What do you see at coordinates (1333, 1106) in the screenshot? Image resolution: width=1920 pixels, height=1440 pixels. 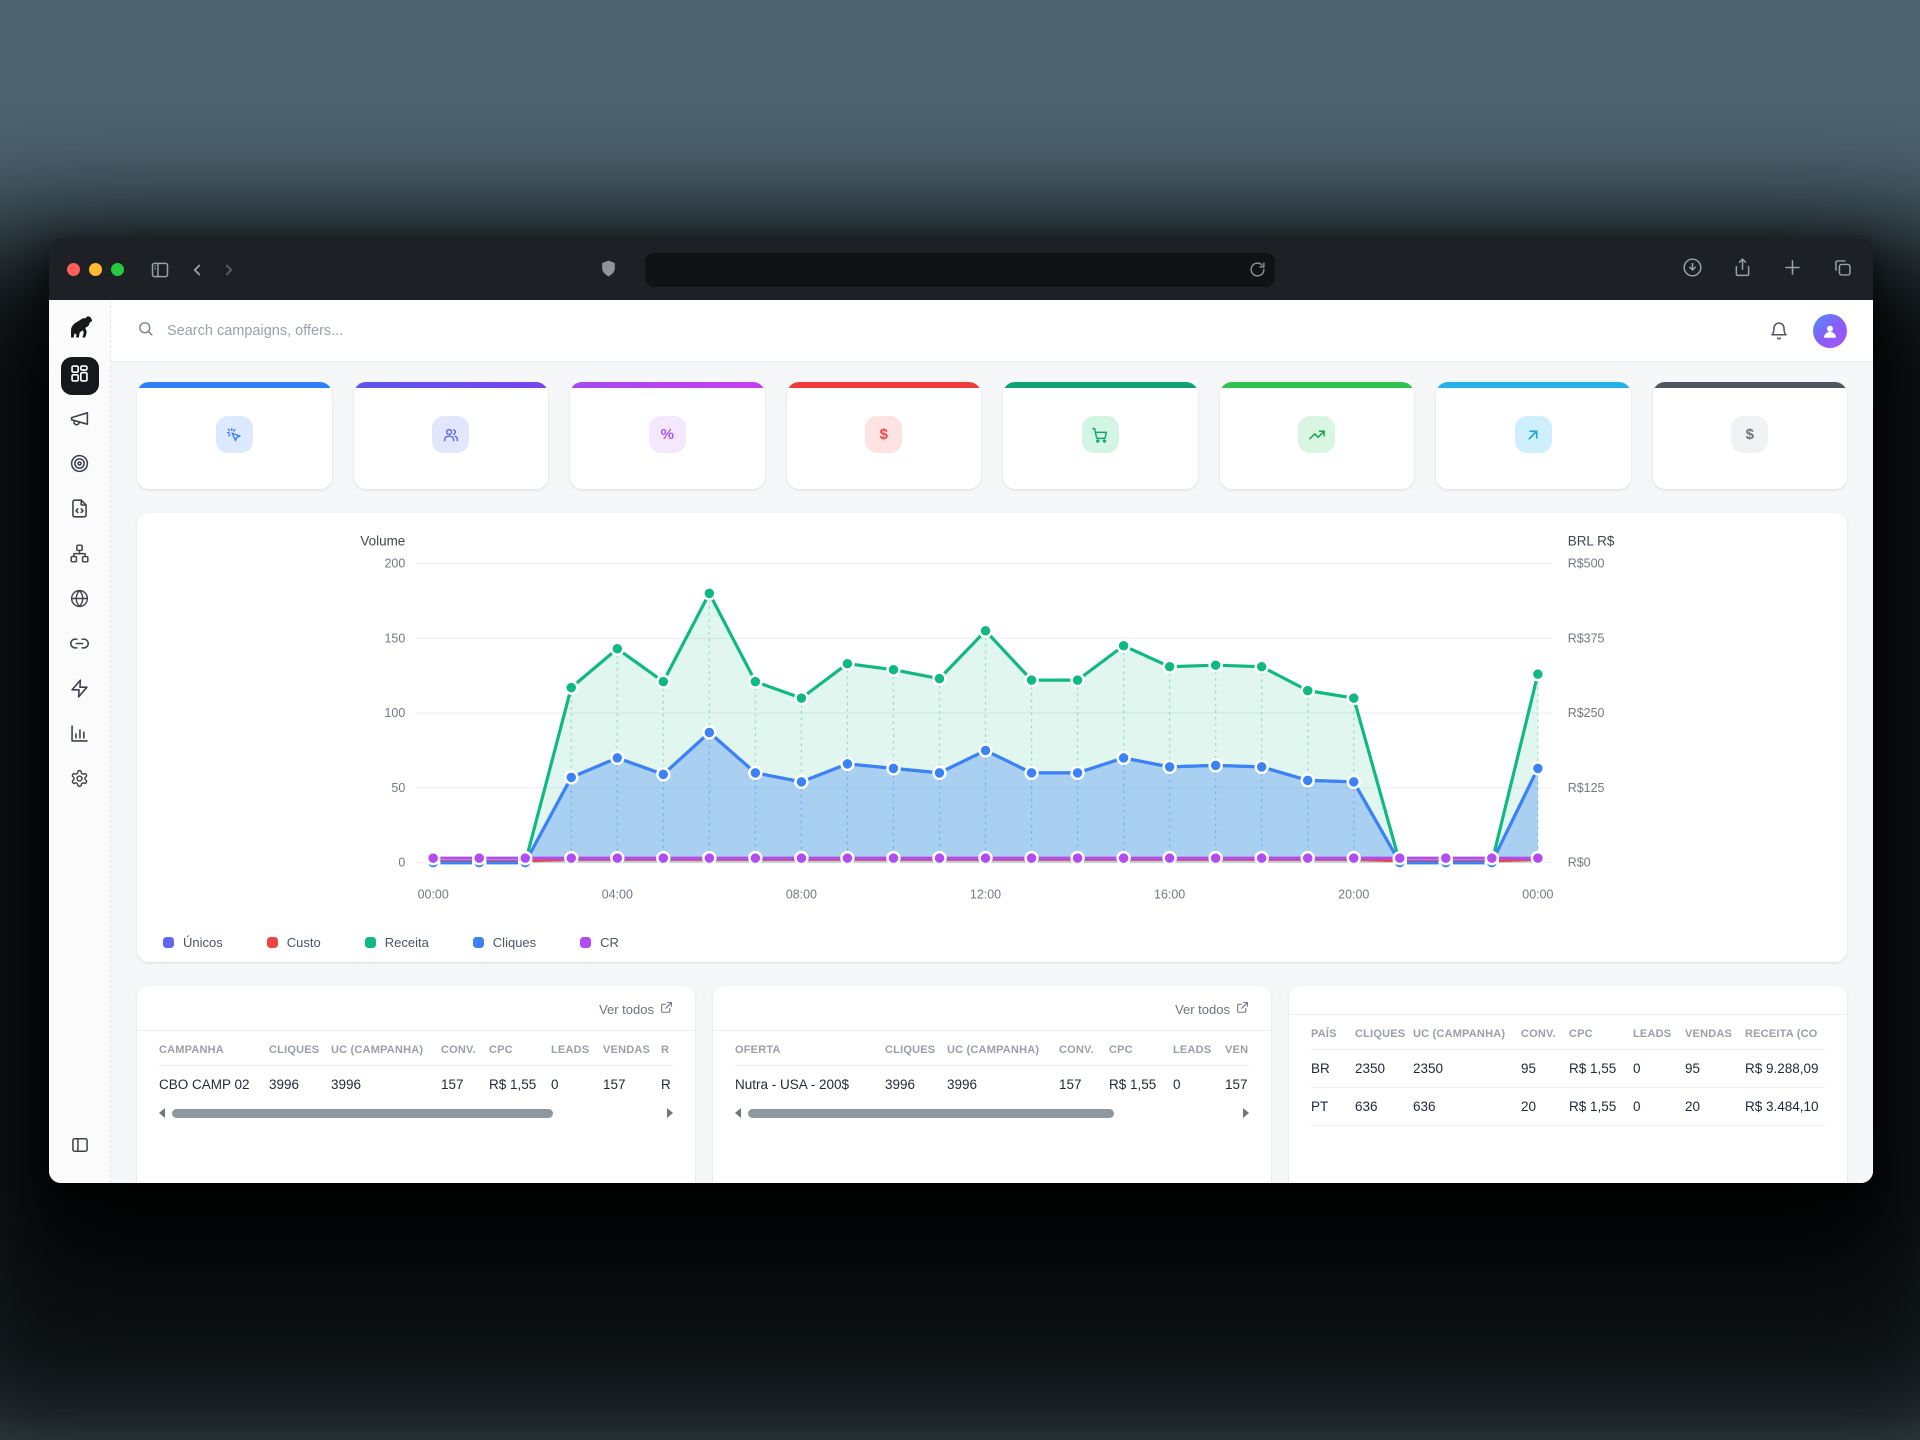 I see `table-cell: PT` at bounding box center [1333, 1106].